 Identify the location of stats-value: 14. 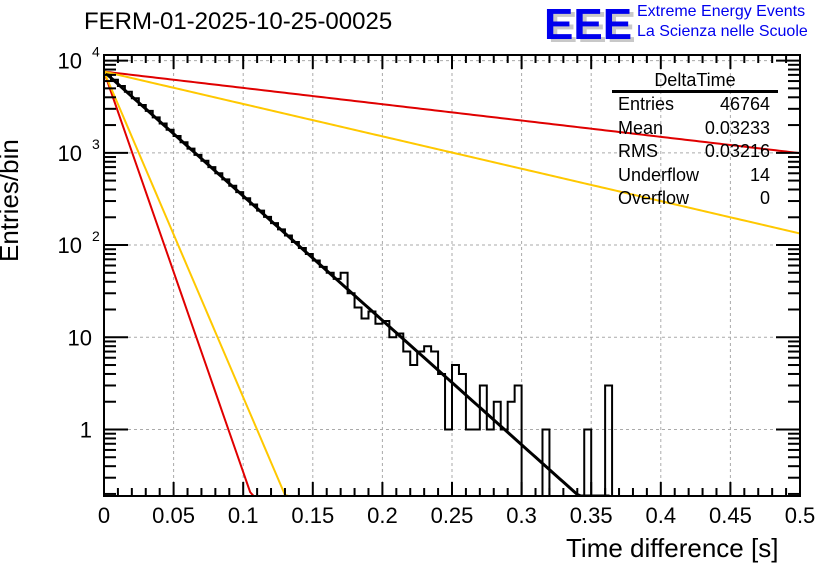
(759, 174).